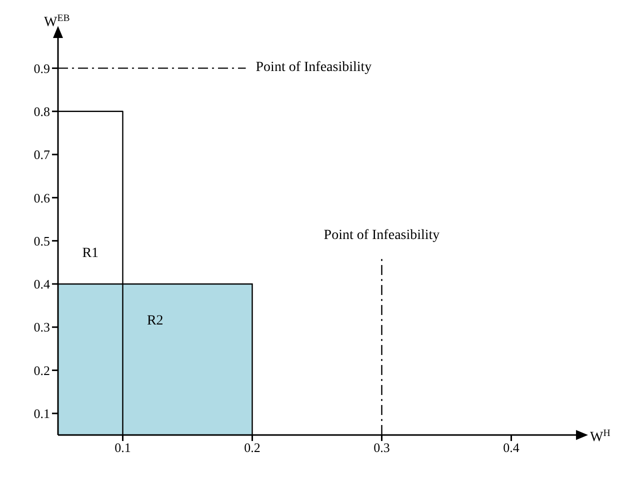  I want to click on x-axis-title: W$^{H}$, so click(600, 436).